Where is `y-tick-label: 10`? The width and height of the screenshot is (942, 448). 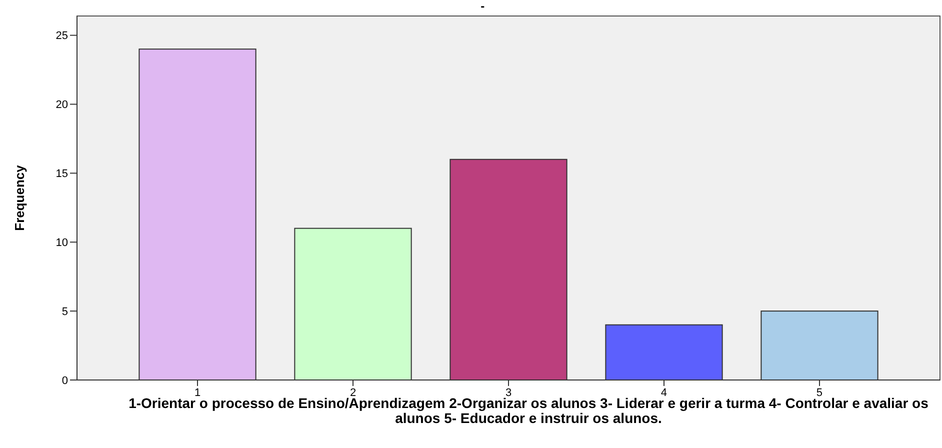
y-tick-label: 10 is located at coordinates (62, 242).